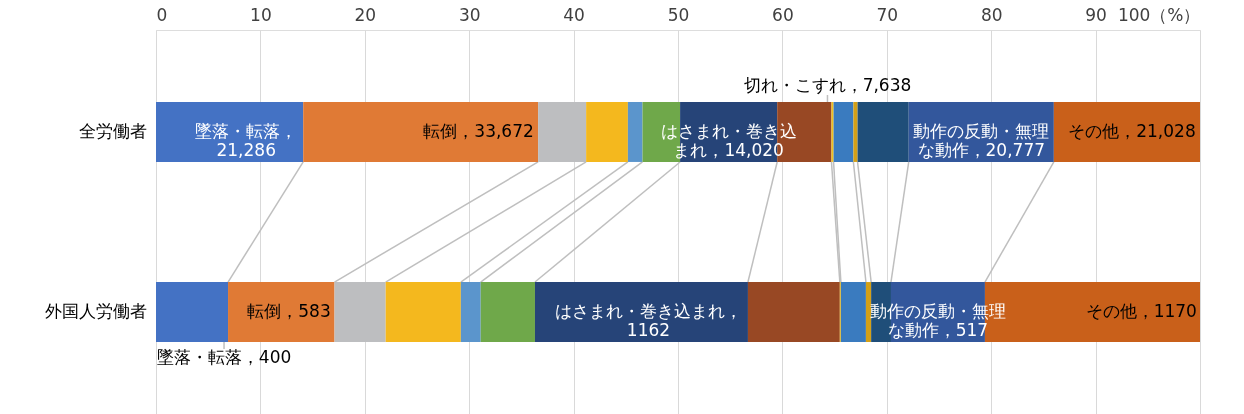 Image resolution: width=1244 pixels, height=414 pixels. I want to click on x-tick-label: 80, so click(991, 14).